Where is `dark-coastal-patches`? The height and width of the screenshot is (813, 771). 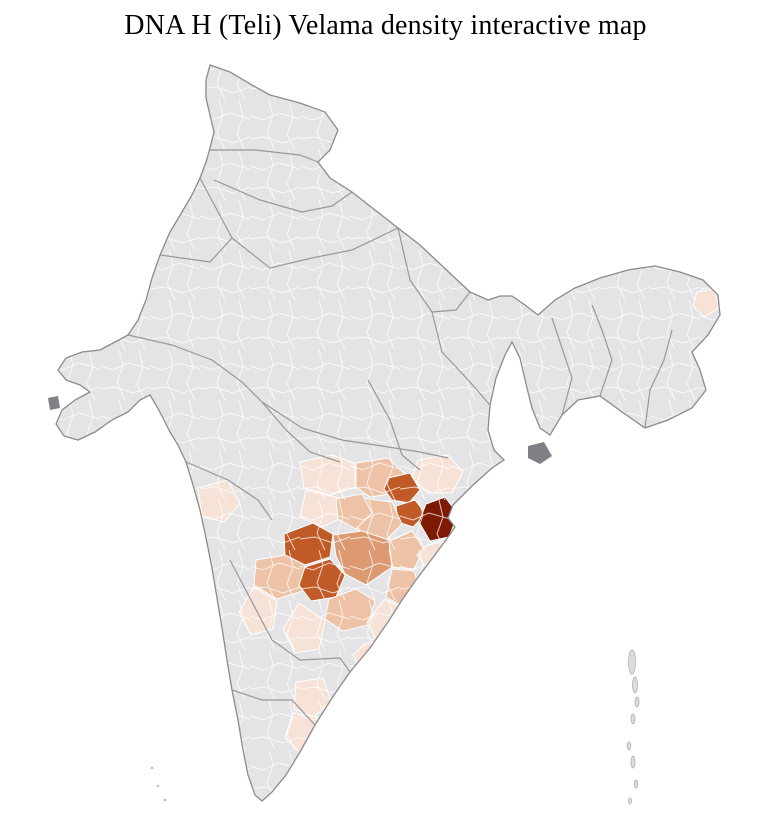
dark-coastal-patches is located at coordinates (300, 430).